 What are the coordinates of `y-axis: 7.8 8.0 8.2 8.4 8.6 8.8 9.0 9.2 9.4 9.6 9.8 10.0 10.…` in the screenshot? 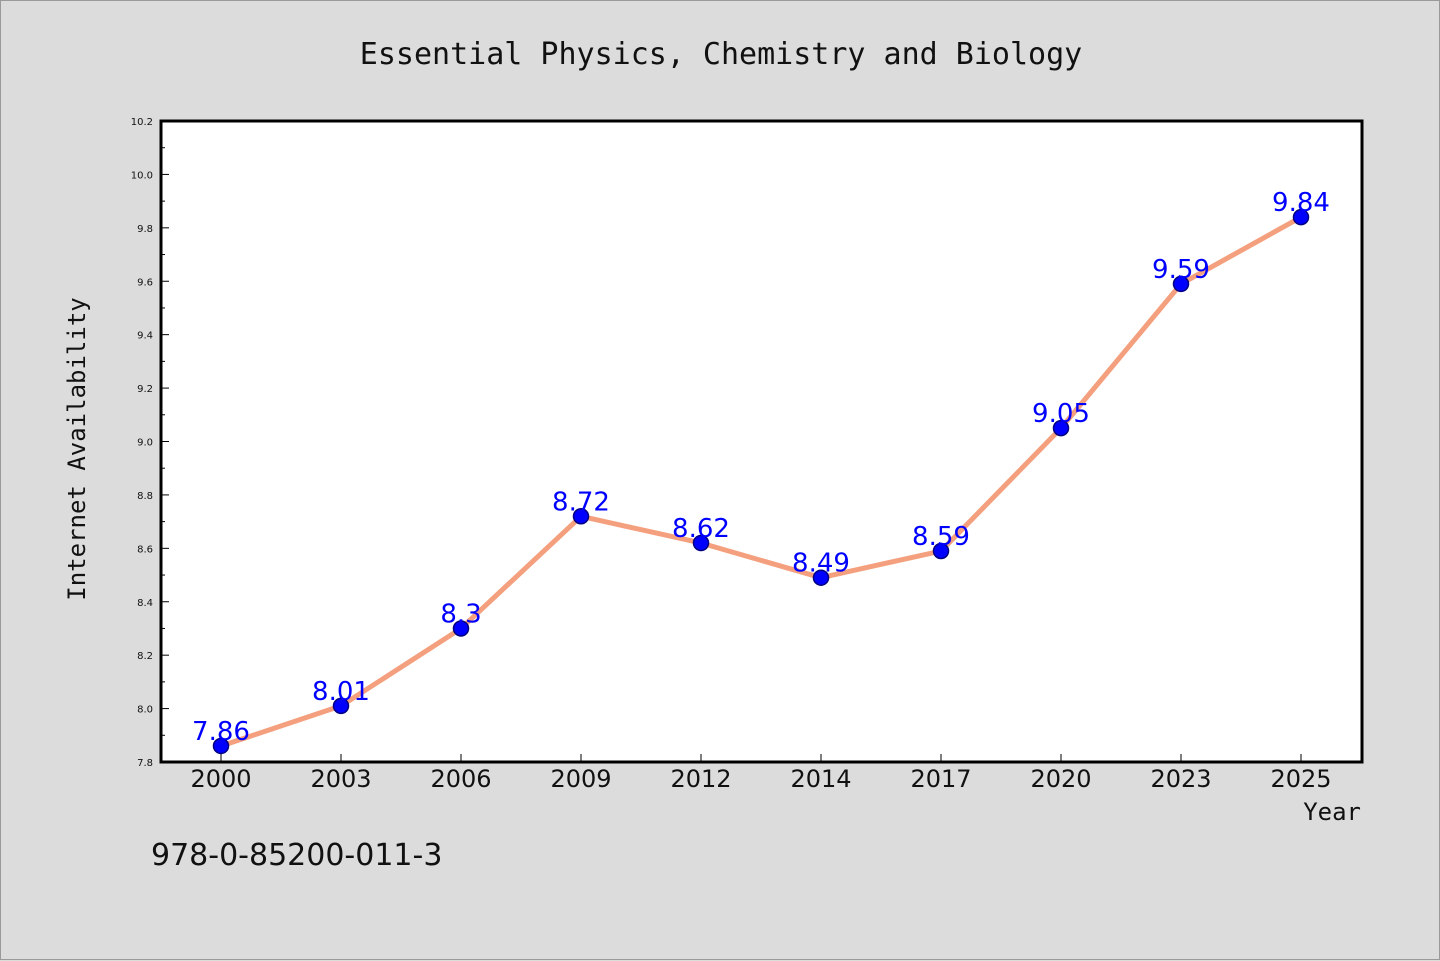 It's located at (150, 443).